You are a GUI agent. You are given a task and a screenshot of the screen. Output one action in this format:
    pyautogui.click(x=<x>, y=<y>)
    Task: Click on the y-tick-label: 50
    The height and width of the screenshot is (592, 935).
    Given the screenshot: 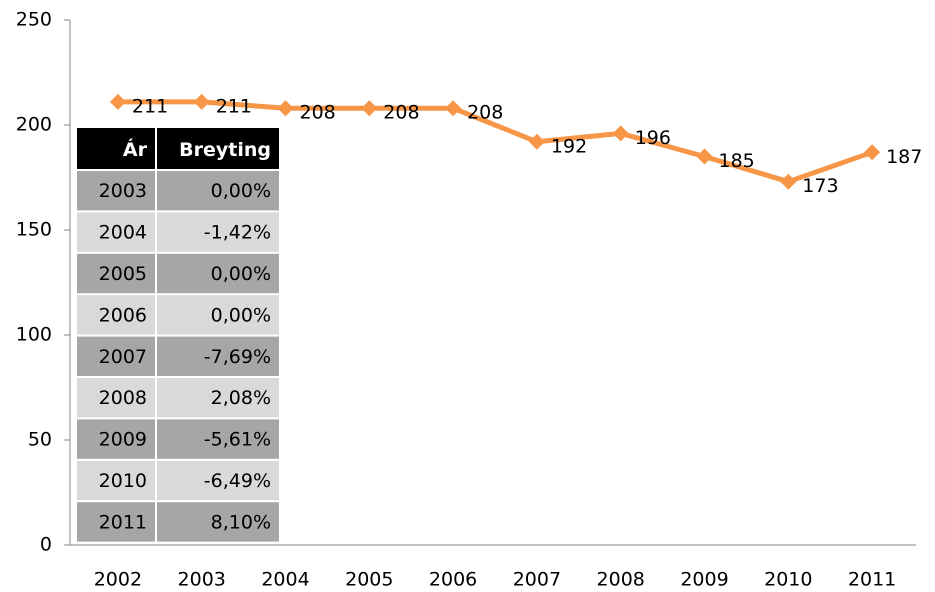 What is the action you would take?
    pyautogui.click(x=40, y=440)
    